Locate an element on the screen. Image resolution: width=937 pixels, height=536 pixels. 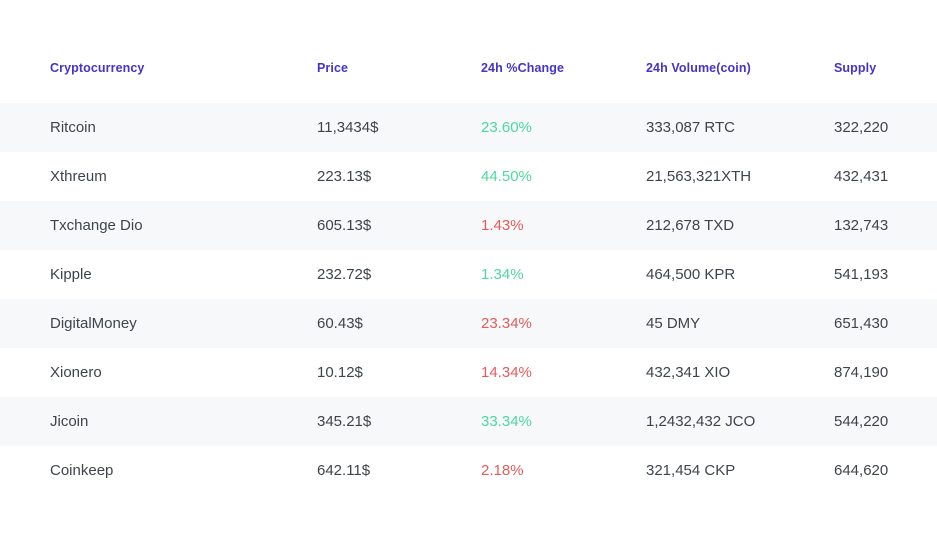
coin-volume: 212,678 TXD is located at coordinates (690, 225).